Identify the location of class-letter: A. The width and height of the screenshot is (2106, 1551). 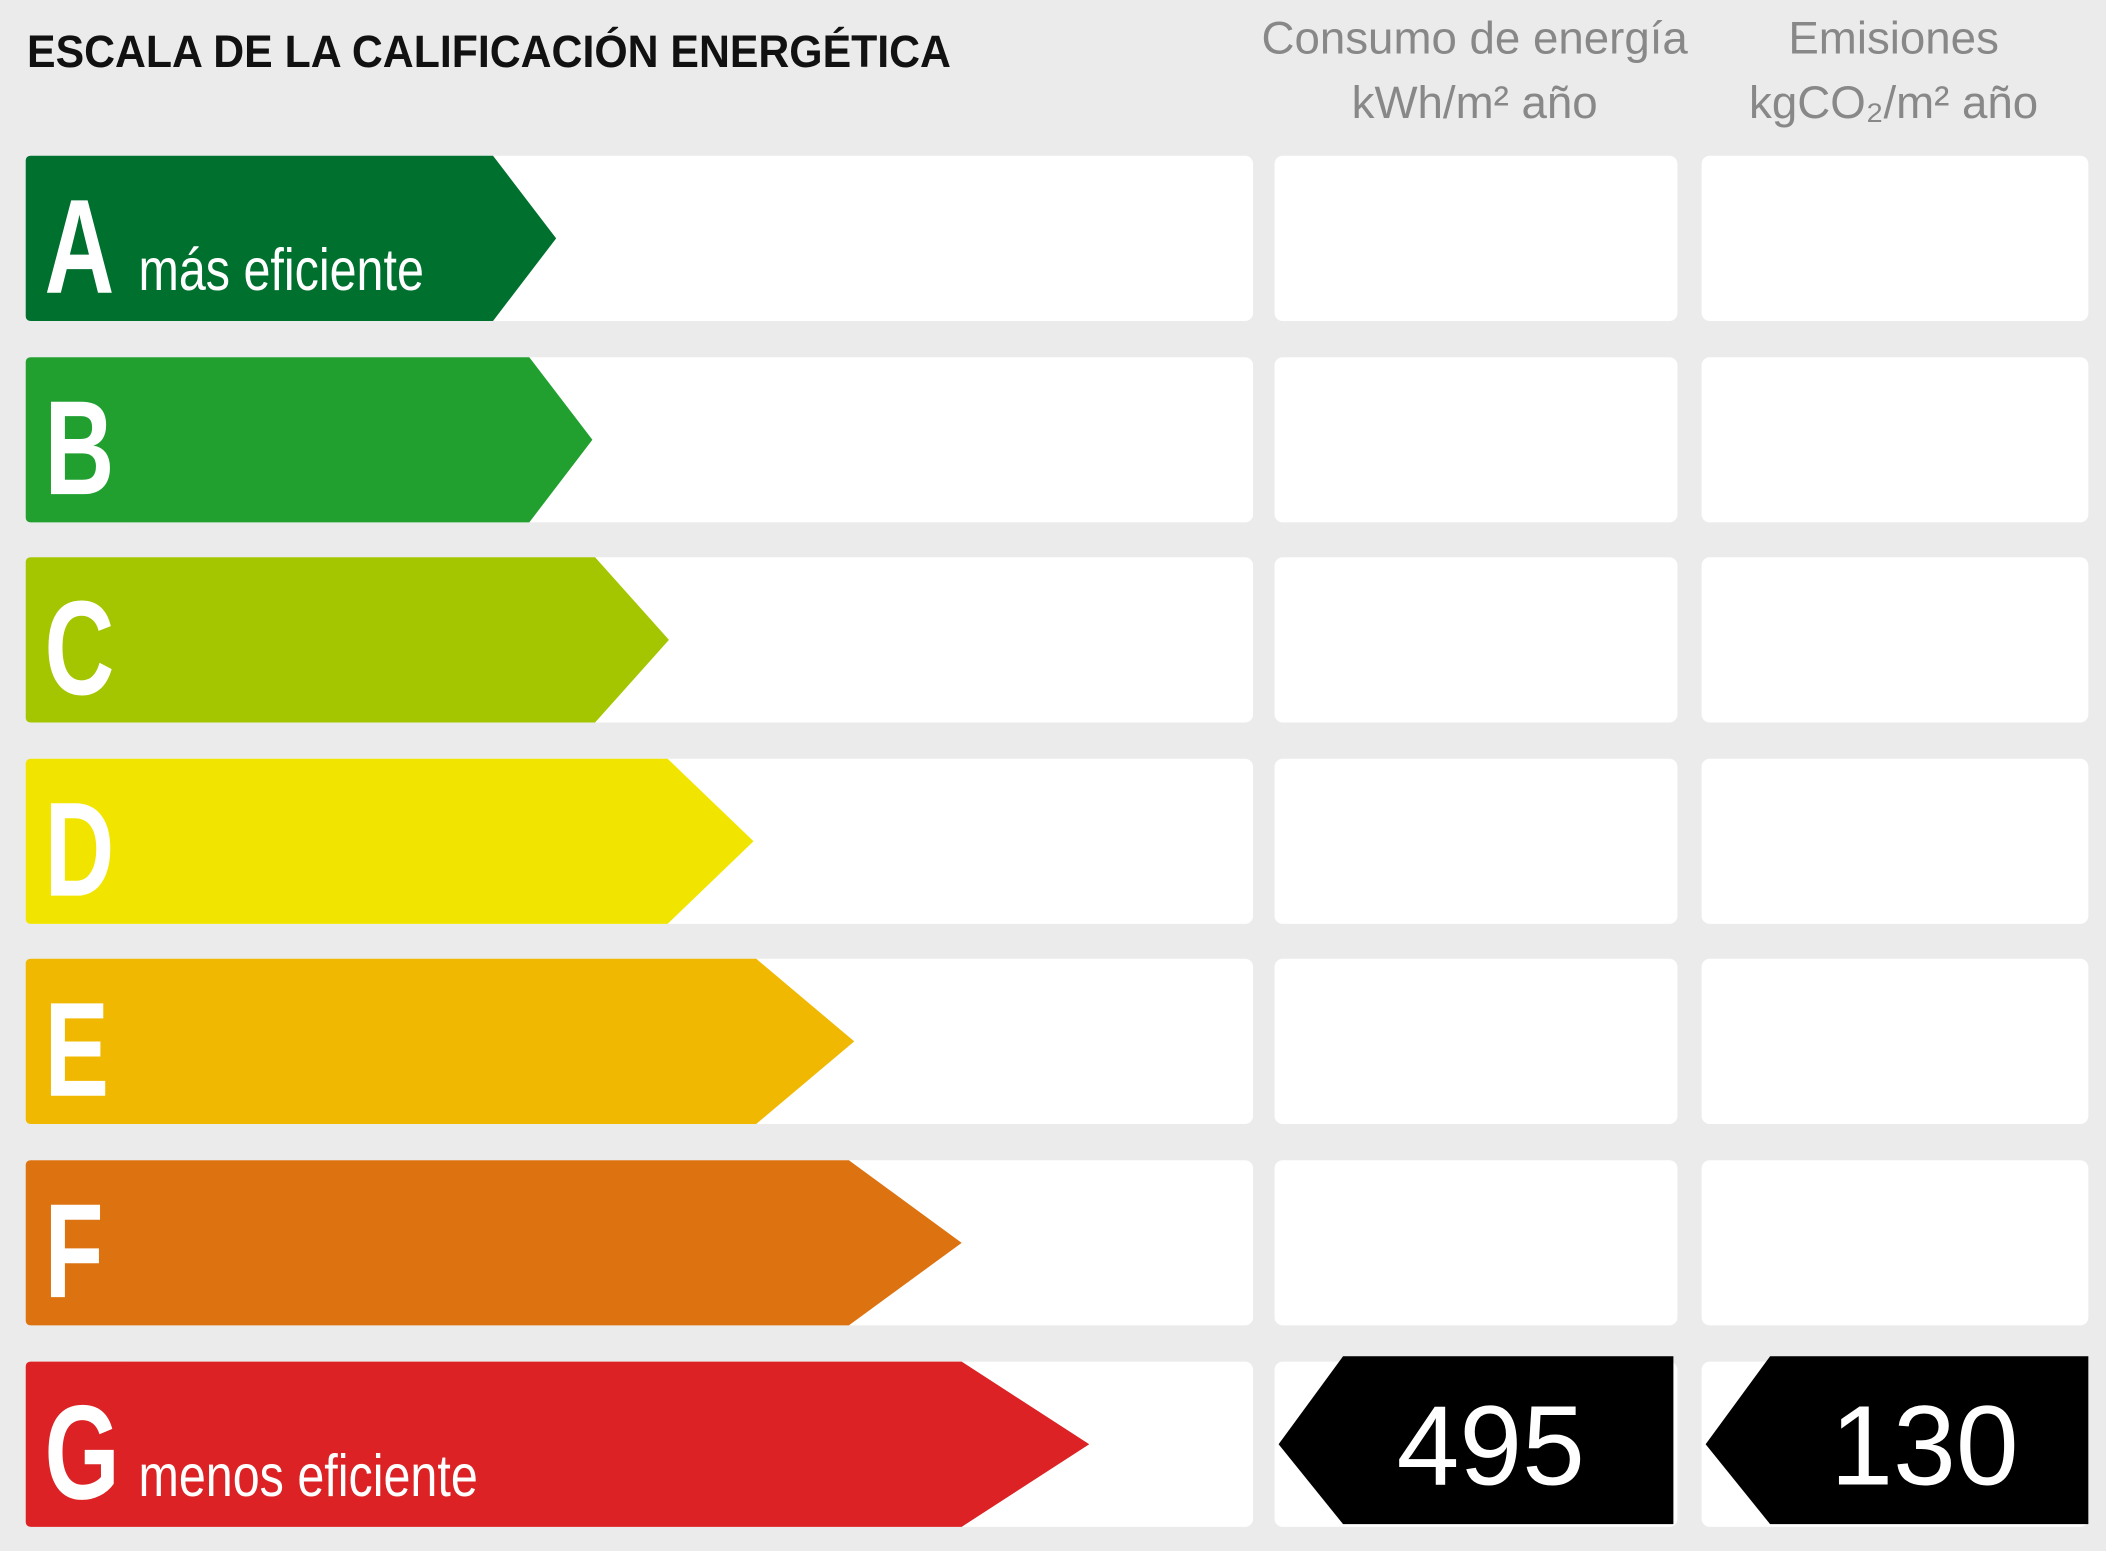
(80, 246).